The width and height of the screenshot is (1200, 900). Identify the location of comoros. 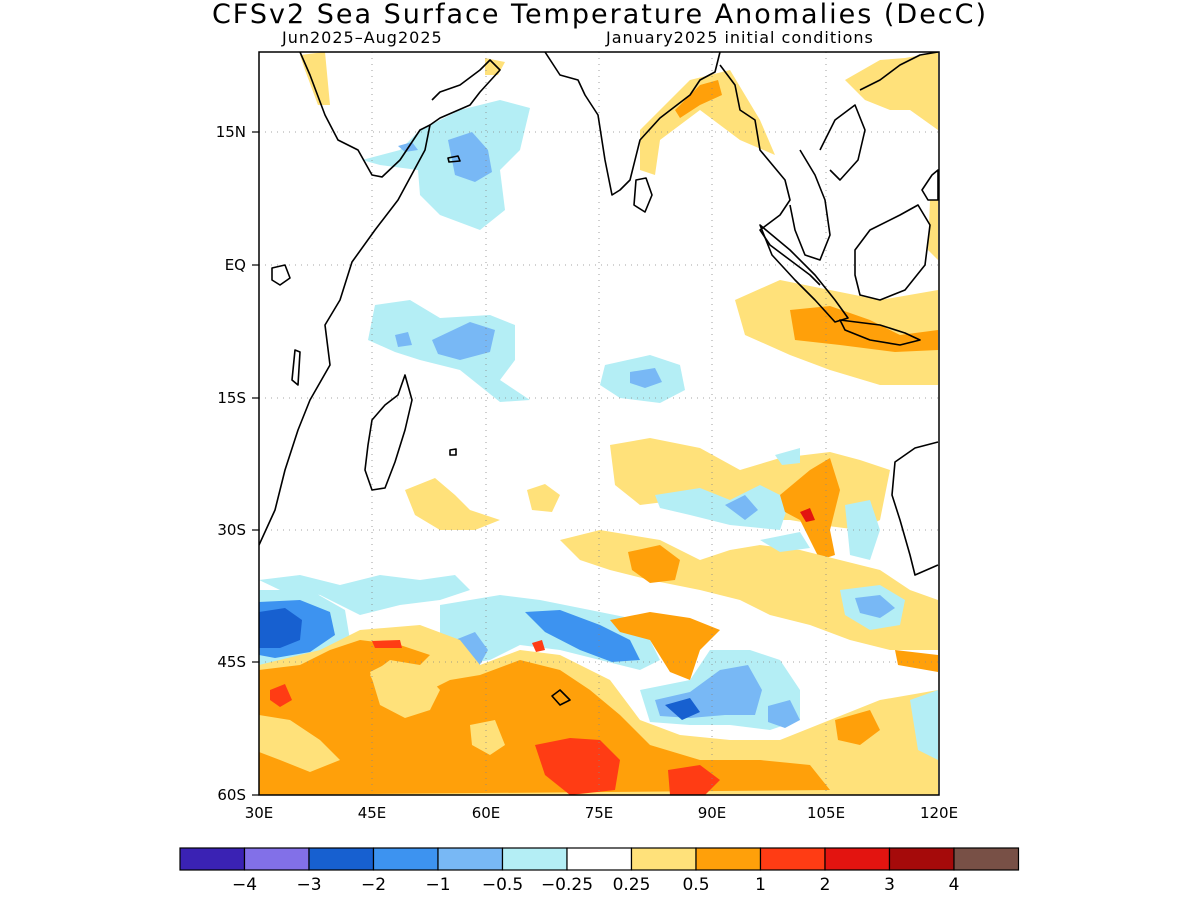
(296, 367).